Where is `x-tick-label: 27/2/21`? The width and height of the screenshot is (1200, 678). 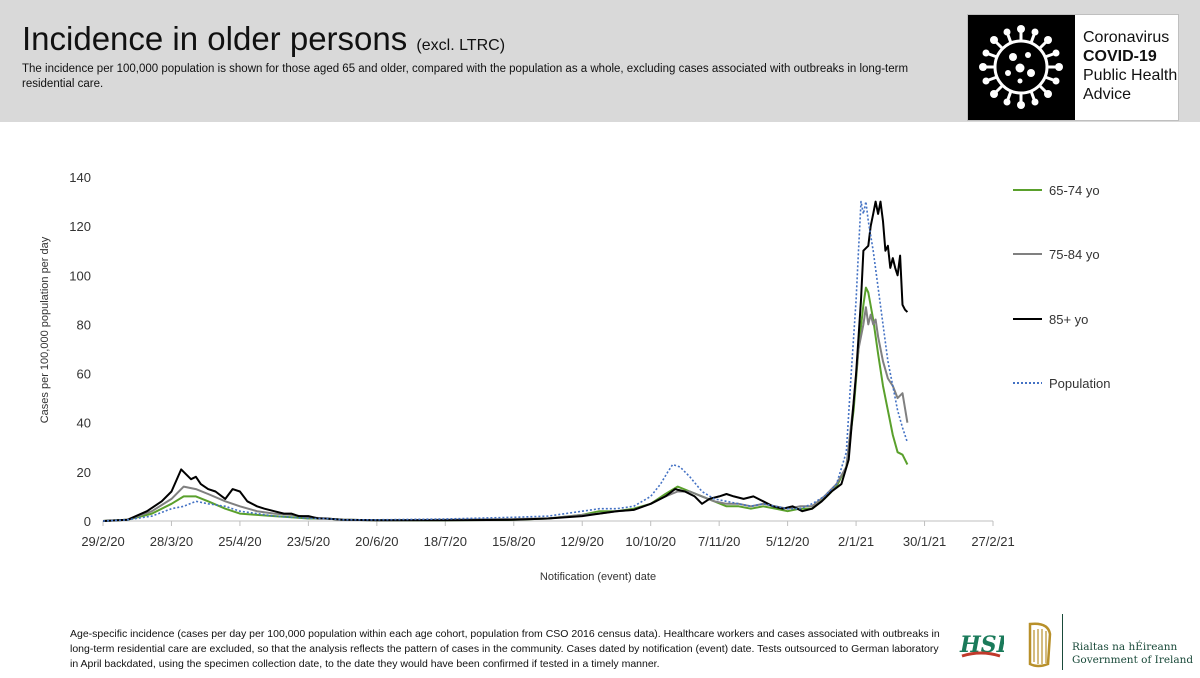
x-tick-label: 27/2/21 is located at coordinates (992, 541).